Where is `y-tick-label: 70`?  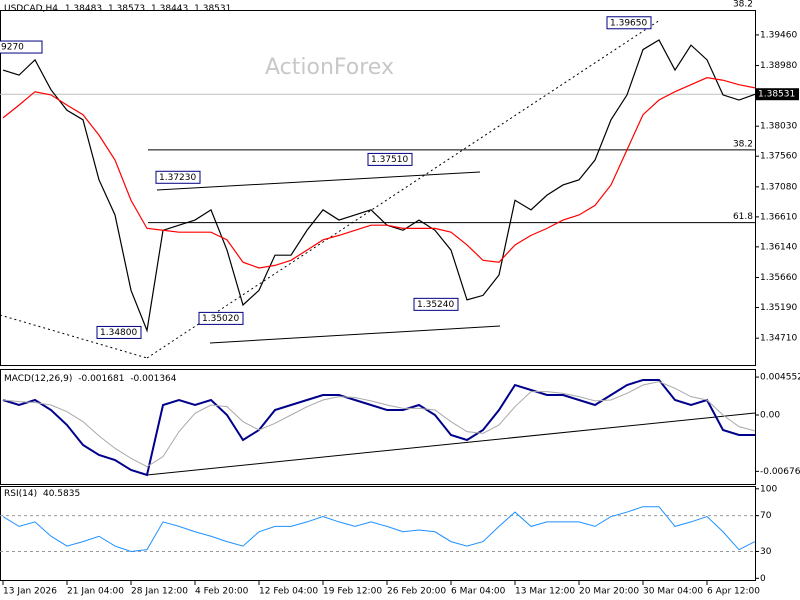 y-tick-label: 70 is located at coordinates (766, 516).